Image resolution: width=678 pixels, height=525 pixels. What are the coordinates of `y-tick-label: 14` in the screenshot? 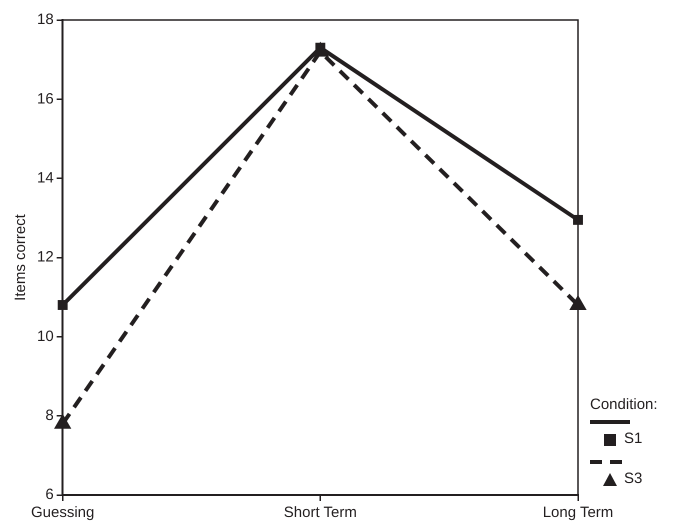 It's located at (45, 177).